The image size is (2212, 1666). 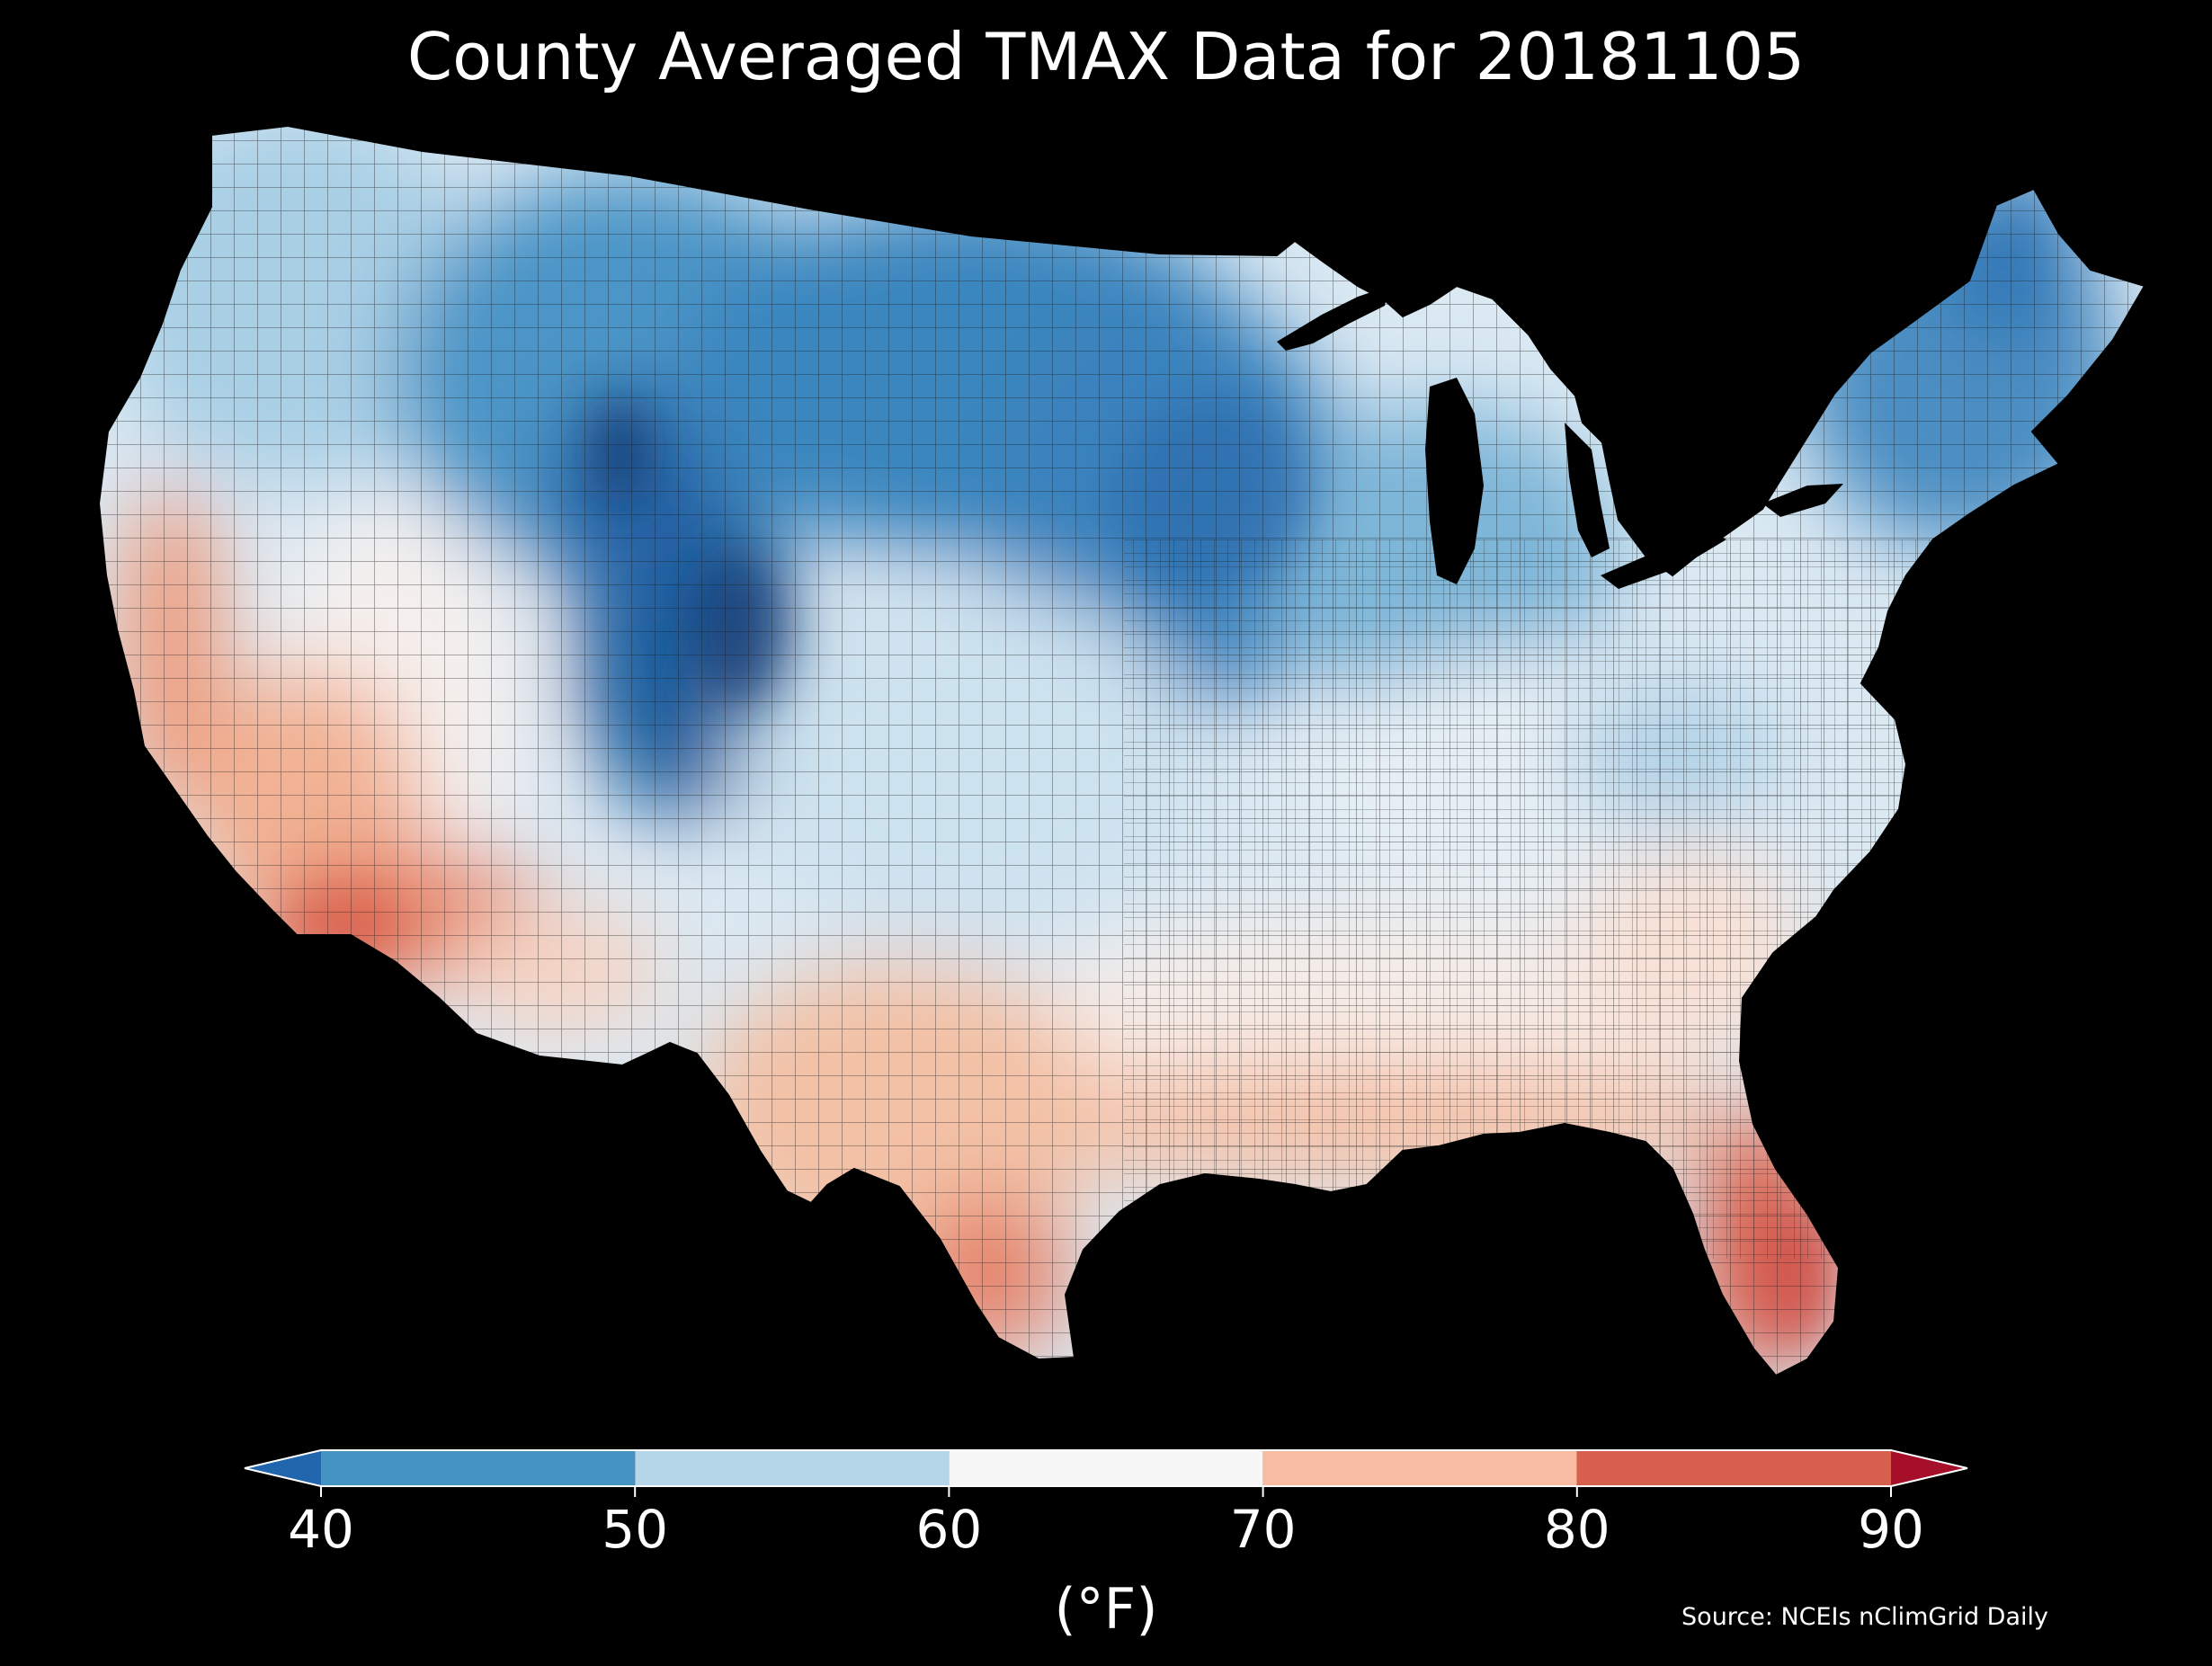 What do you see at coordinates (321, 1530) in the screenshot?
I see `colorbar-tick-label: 40` at bounding box center [321, 1530].